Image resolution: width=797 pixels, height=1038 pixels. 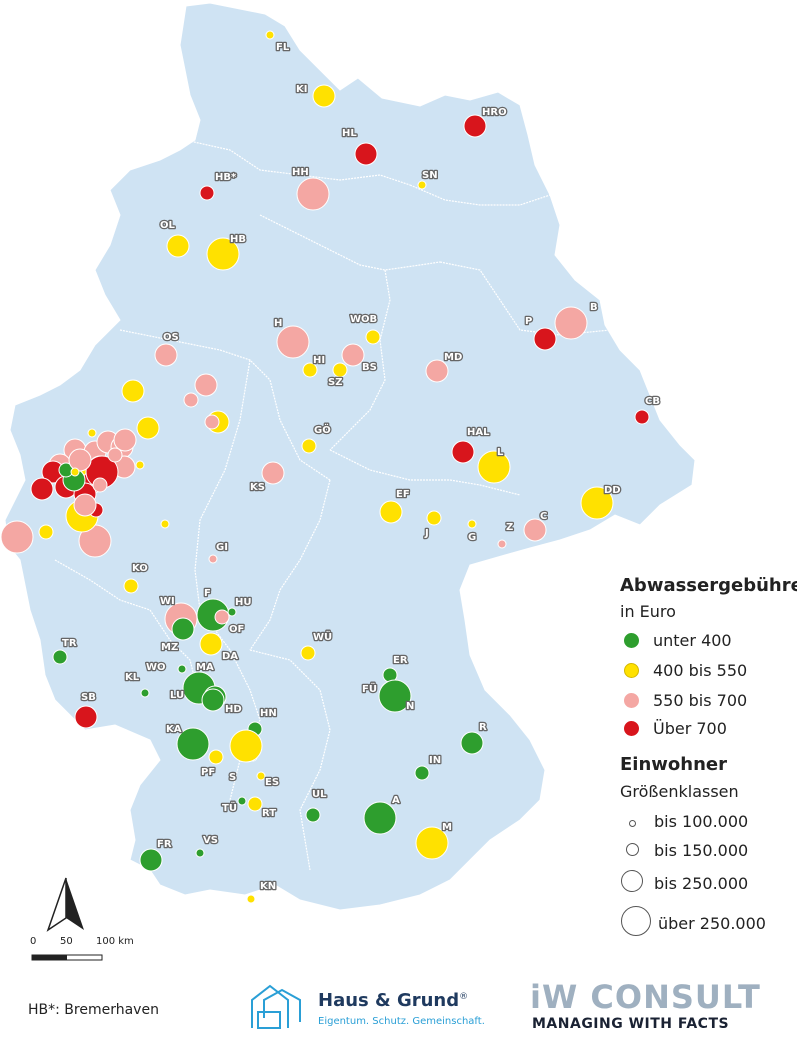 I want to click on city-marker-ef, so click(x=391, y=512).